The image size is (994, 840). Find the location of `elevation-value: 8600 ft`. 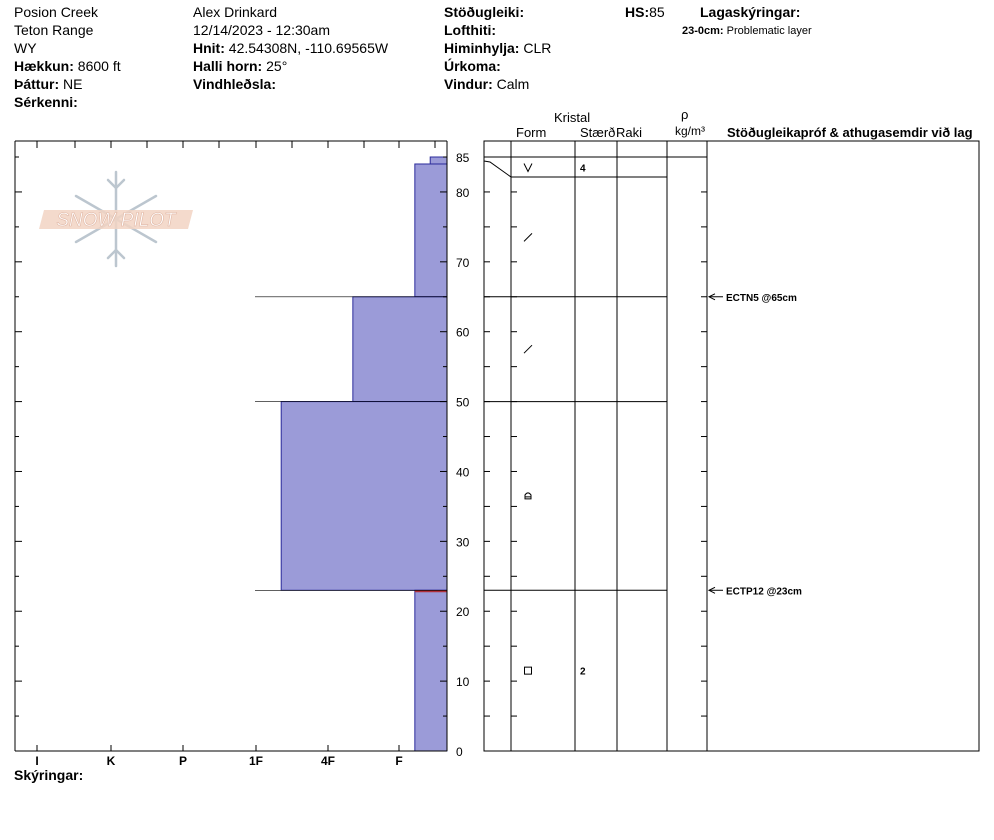

elevation-value: 8600 ft is located at coordinates (99, 66).